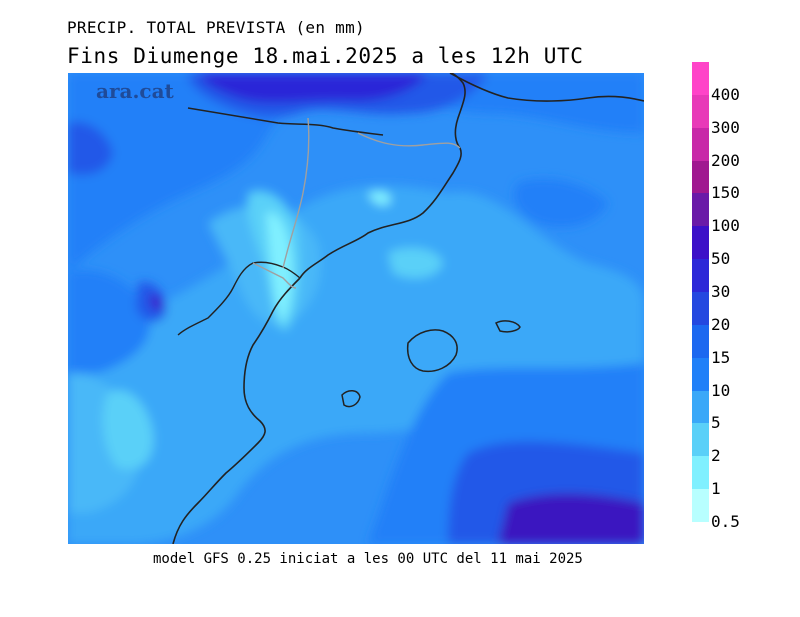 The image size is (800, 617). Describe the element at coordinates (432, 351) in the screenshot. I see `mallorca-outline` at that location.